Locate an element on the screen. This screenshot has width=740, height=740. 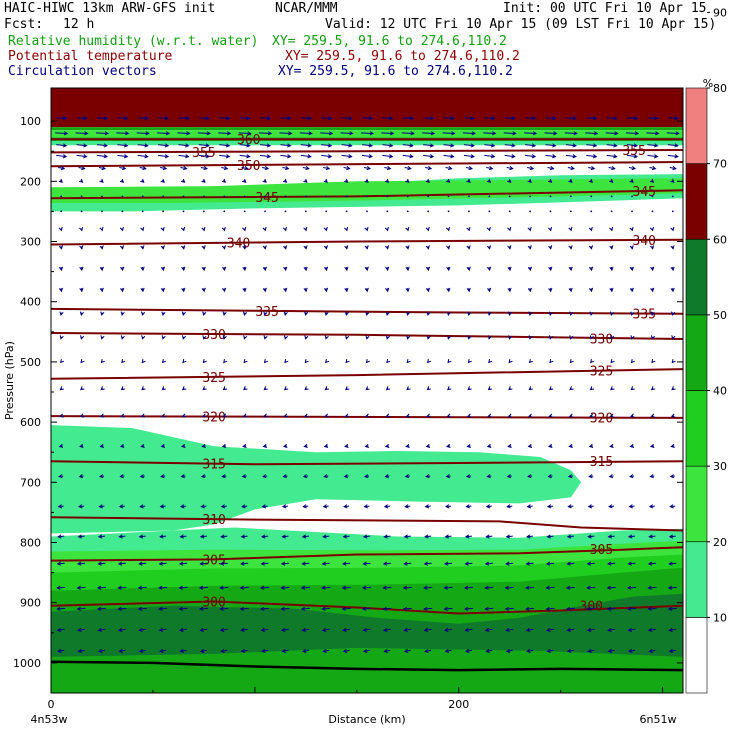
theta-label: 305 is located at coordinates (601, 550).